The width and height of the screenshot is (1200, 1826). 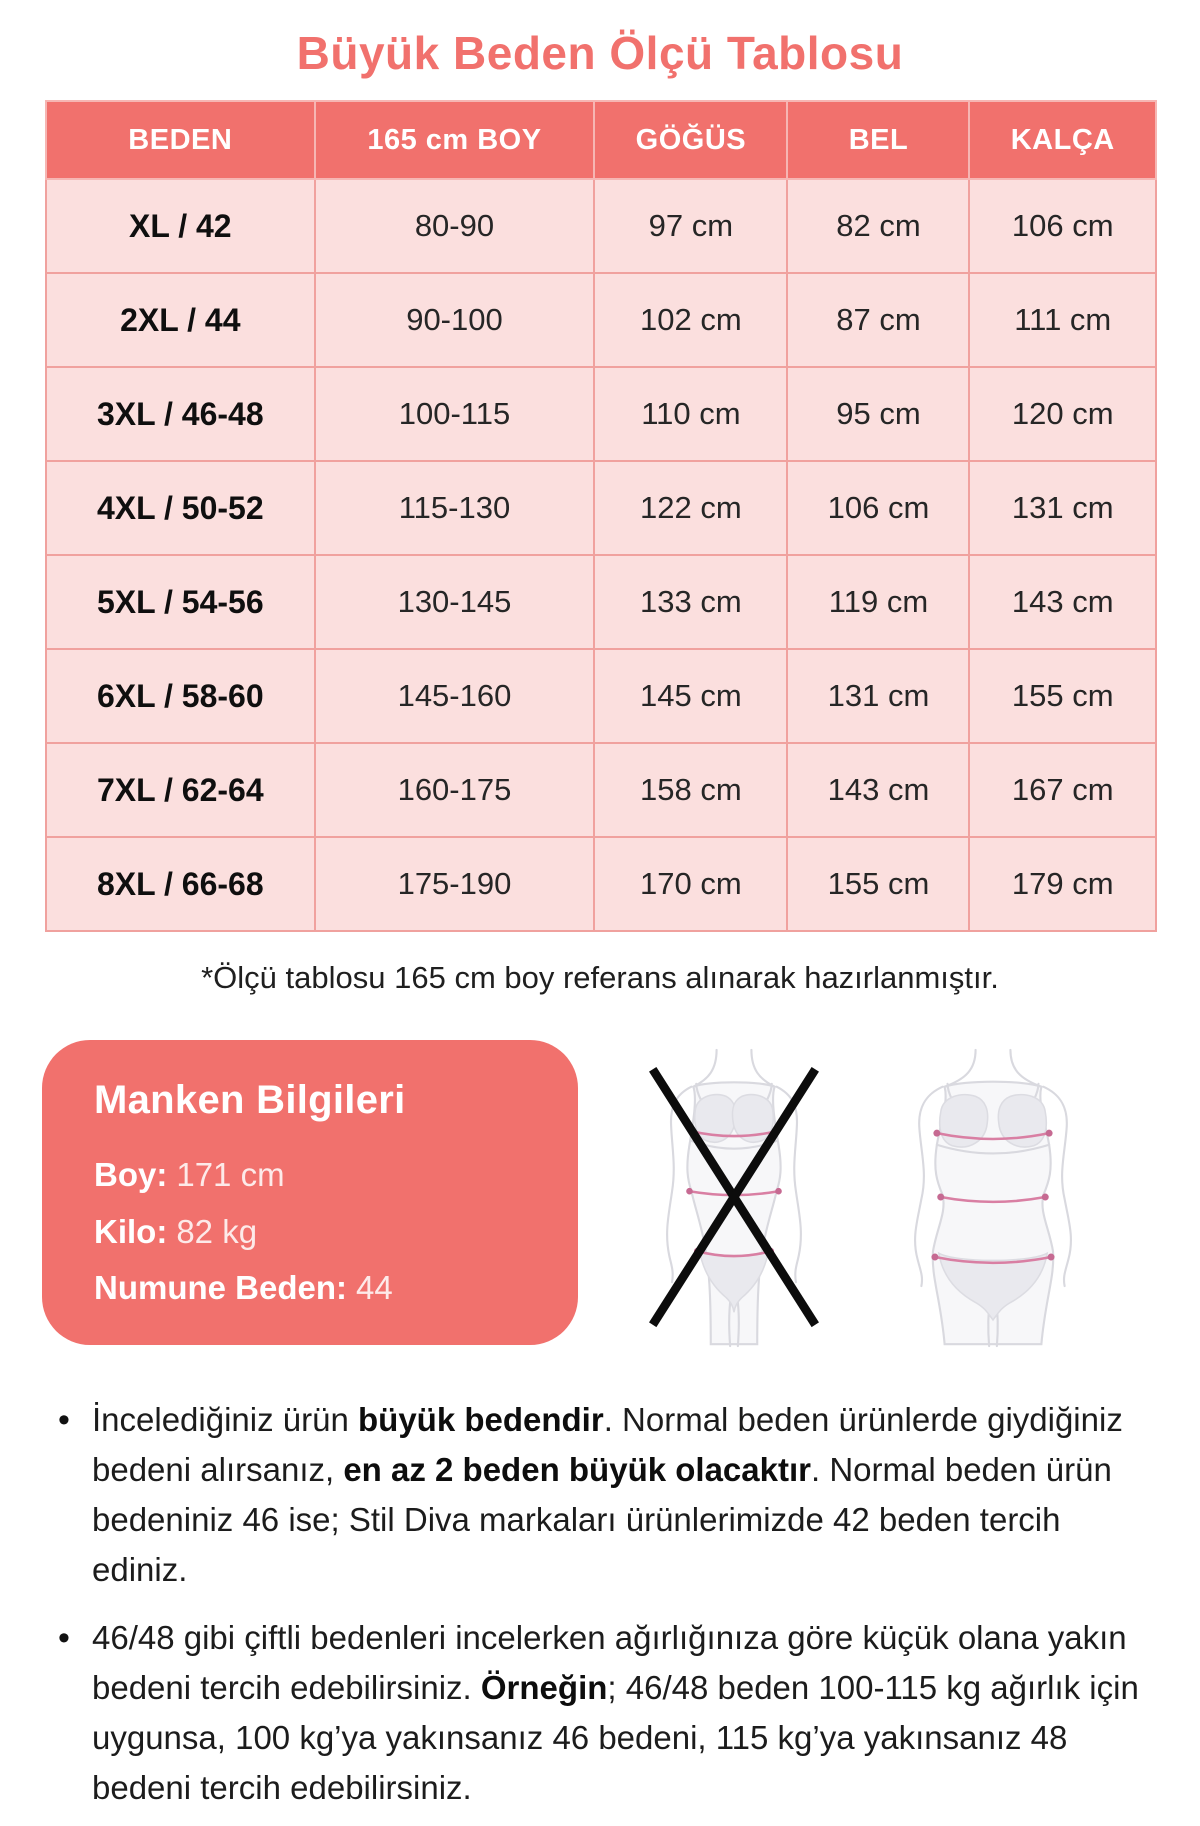 What do you see at coordinates (250, 1100) in the screenshot?
I see `model-info-title: Manken Bilgileri` at bounding box center [250, 1100].